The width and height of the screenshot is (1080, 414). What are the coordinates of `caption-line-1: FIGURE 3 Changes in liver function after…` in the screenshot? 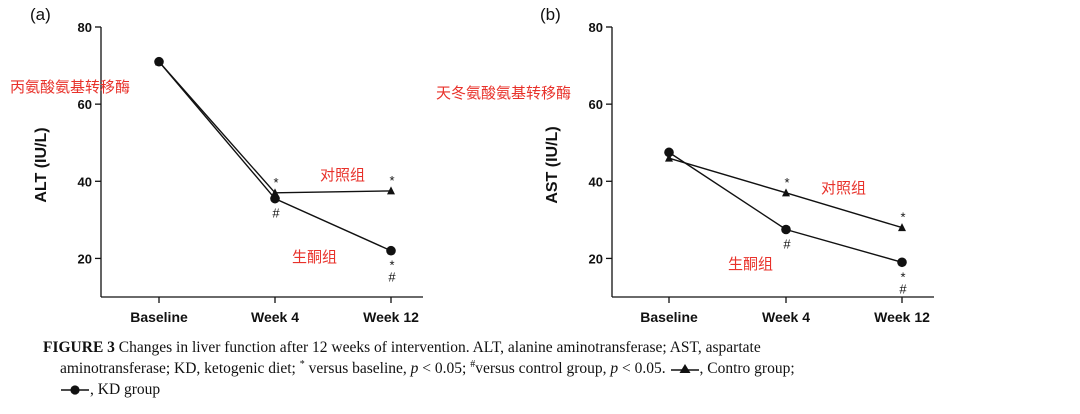 It's located at (524, 347).